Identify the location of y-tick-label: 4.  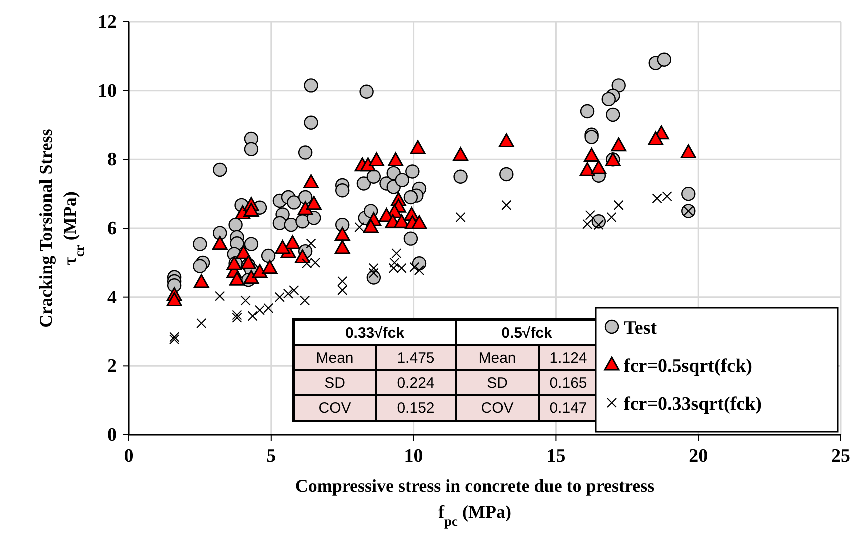
(113, 297).